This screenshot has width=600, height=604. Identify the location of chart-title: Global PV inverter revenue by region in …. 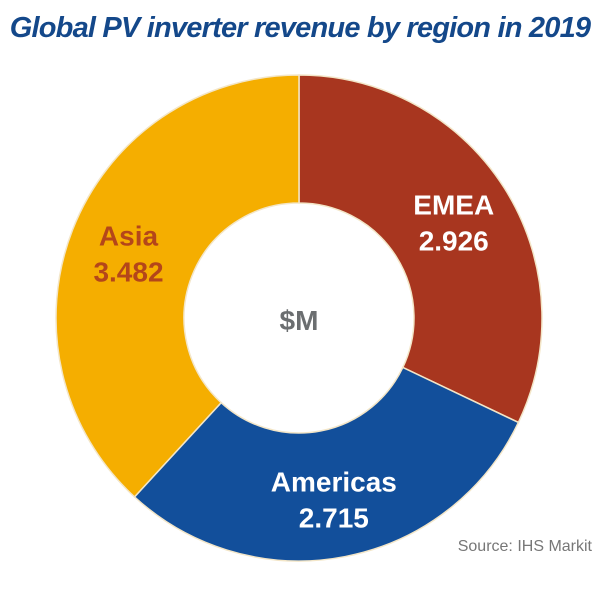
(300, 28).